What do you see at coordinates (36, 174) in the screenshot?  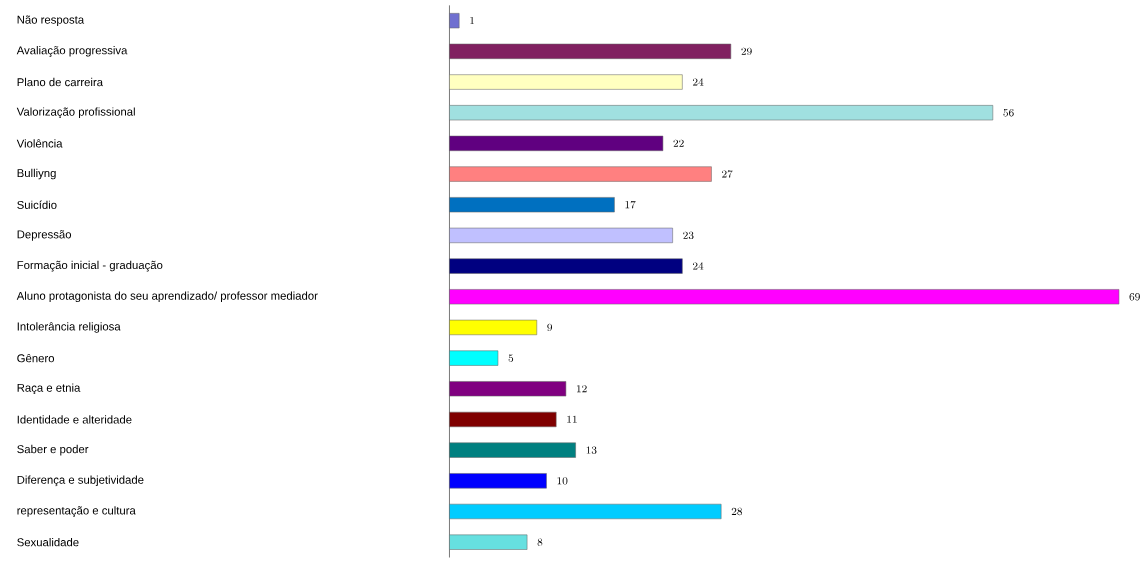 I see `y-tick-label: Bulliyng` at bounding box center [36, 174].